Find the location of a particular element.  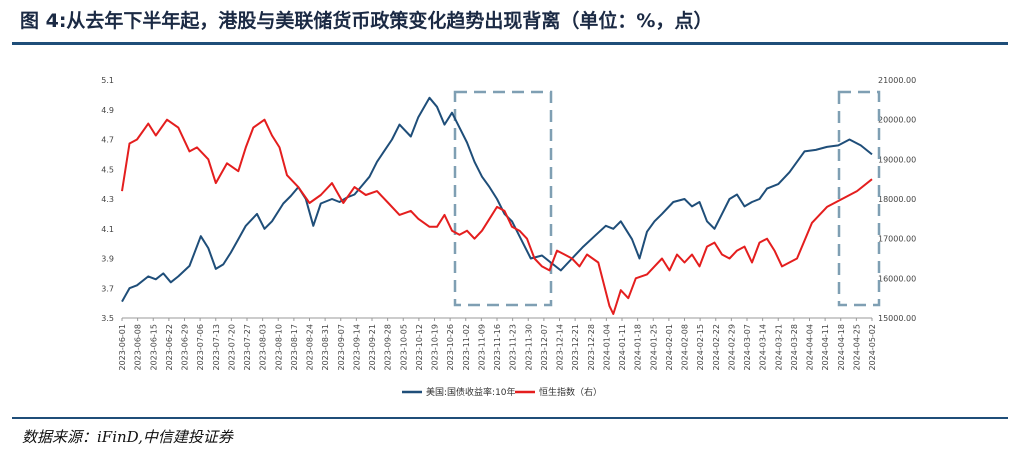

x-tick-label: 2024-02-01 is located at coordinates (669, 347).